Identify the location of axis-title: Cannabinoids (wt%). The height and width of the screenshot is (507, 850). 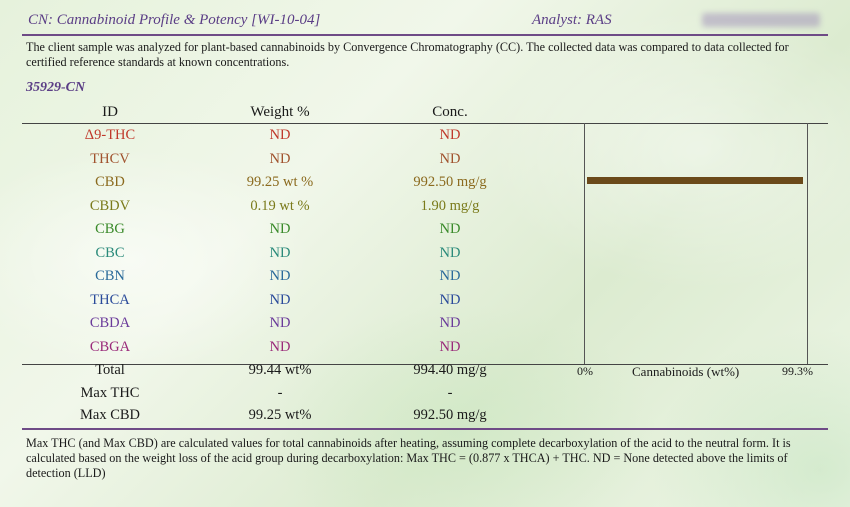
(686, 371).